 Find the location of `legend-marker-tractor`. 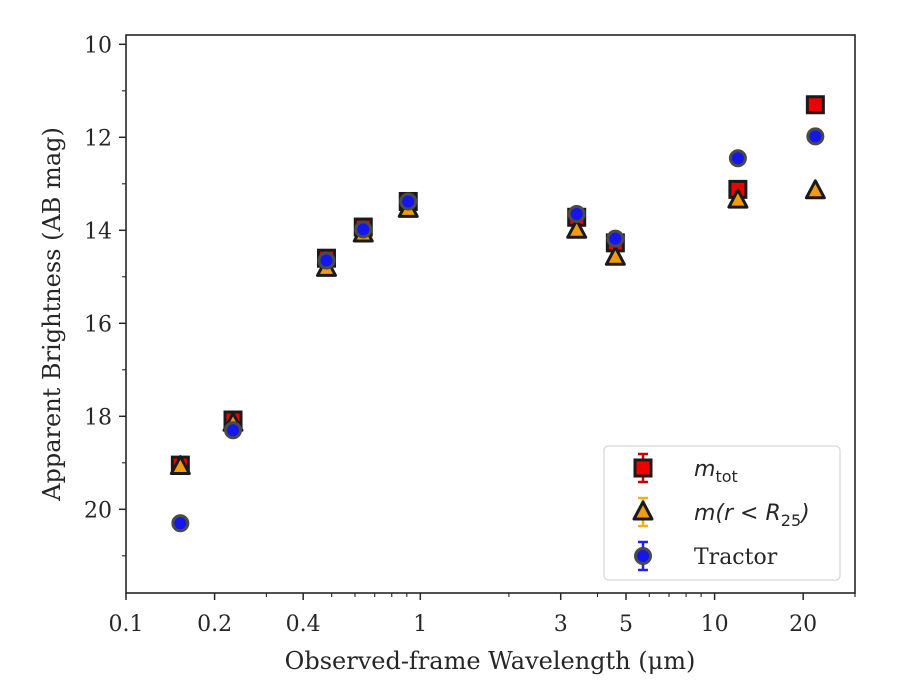

legend-marker-tractor is located at coordinates (643, 556).